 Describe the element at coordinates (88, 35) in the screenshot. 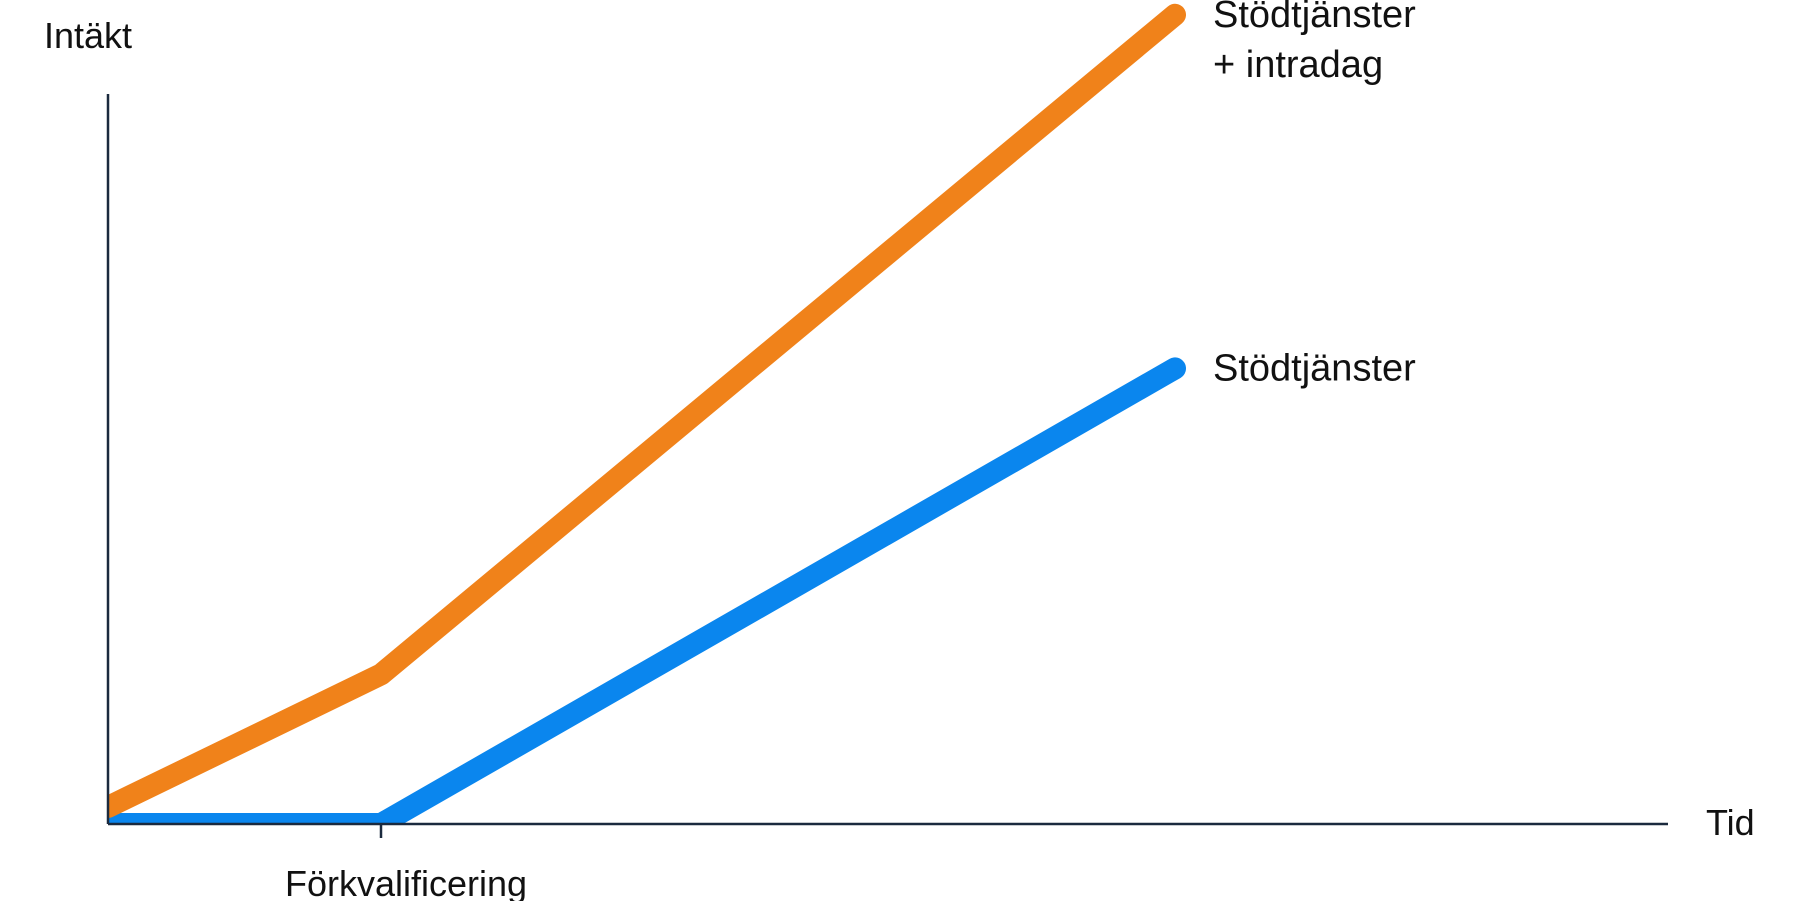

I see `y-axis-label: Intäkt` at that location.